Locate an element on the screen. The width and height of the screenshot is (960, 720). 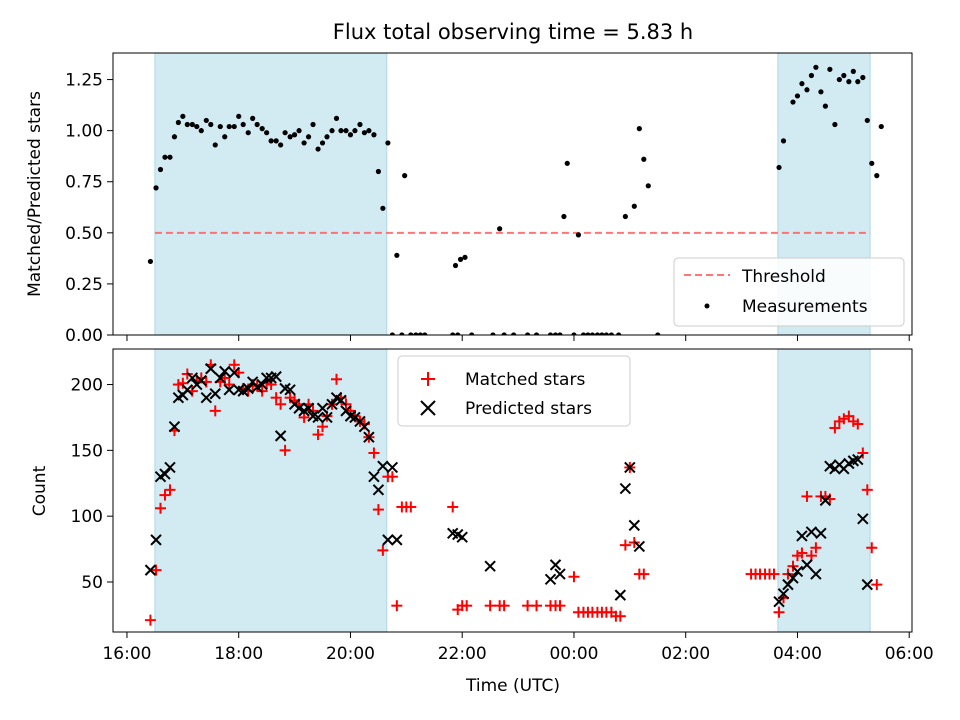
bottom-legend: Matched stars Predicted stars is located at coordinates (514, 391).